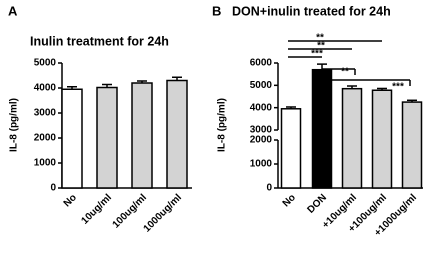 The image size is (433, 270). What do you see at coordinates (261, 63) in the screenshot?
I see `y-tick-label: 6000` at bounding box center [261, 63].